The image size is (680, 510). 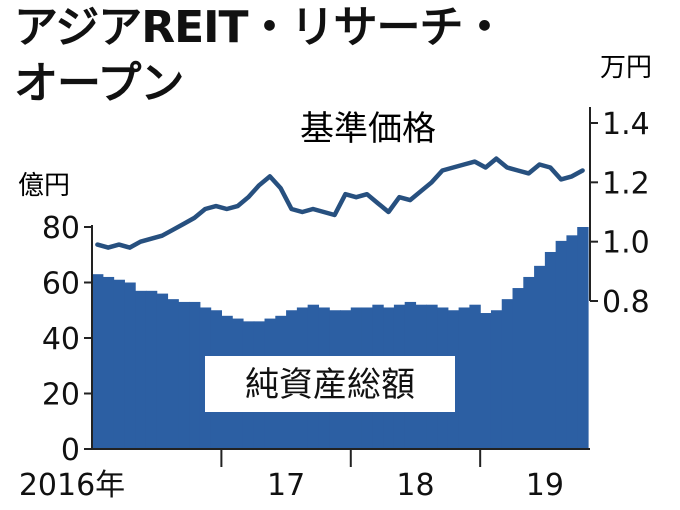 What do you see at coordinates (626, 302) in the screenshot?
I see `right-axis-tick-label: 0.8` at bounding box center [626, 302].